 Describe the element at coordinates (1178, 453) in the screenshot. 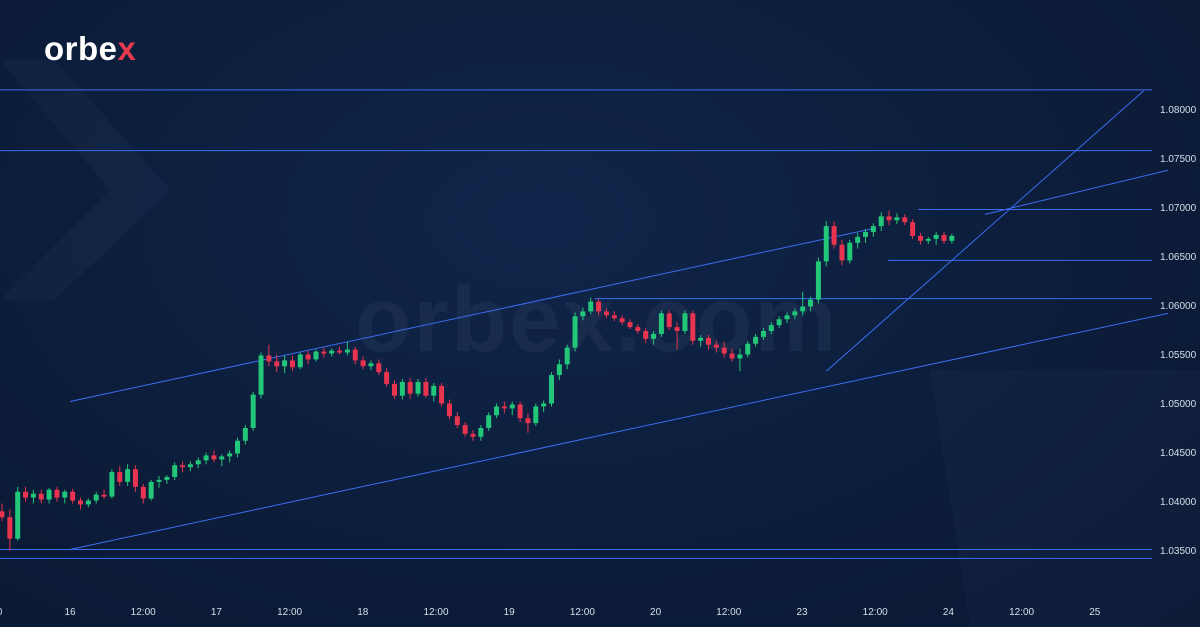

I see `y-tick-label: 1.04500` at that location.